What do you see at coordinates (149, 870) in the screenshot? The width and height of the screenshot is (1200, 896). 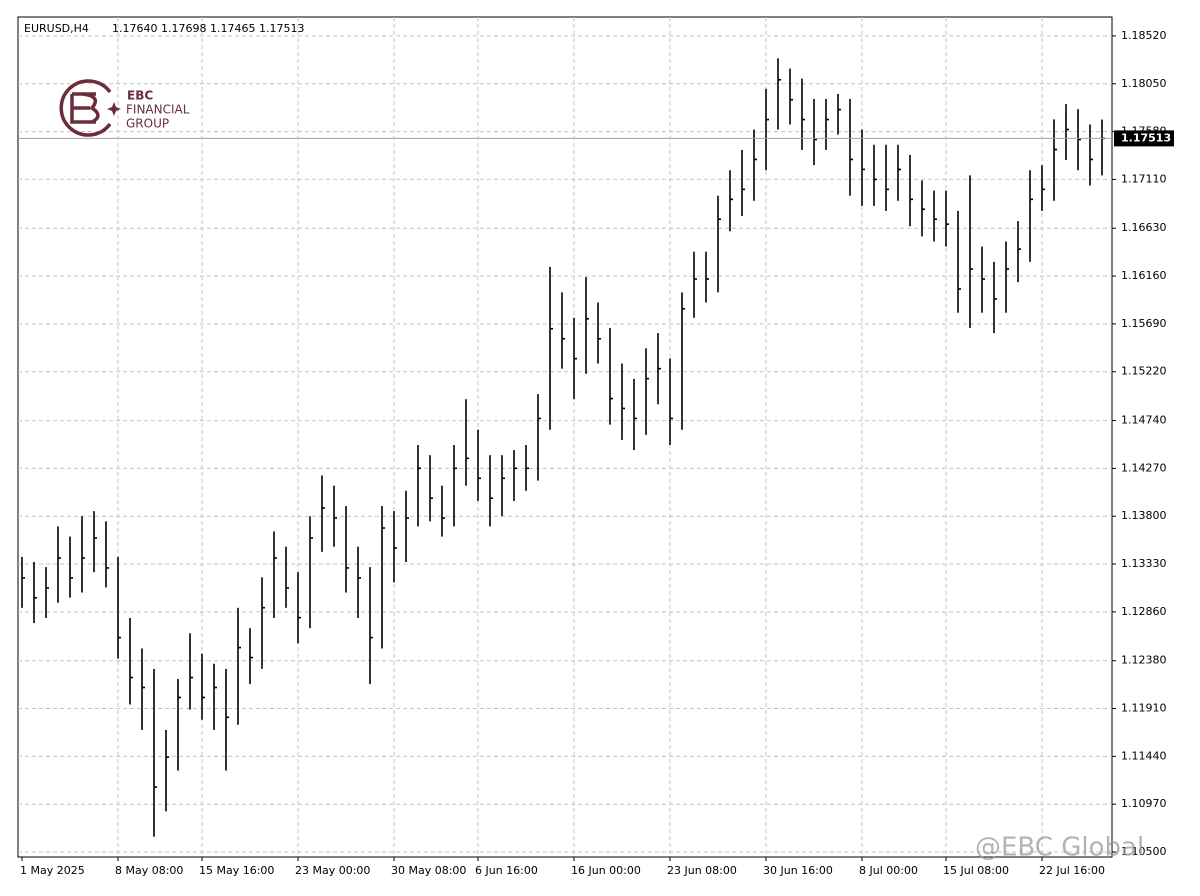 I see `x-tick-label: 8 May 08:00` at bounding box center [149, 870].